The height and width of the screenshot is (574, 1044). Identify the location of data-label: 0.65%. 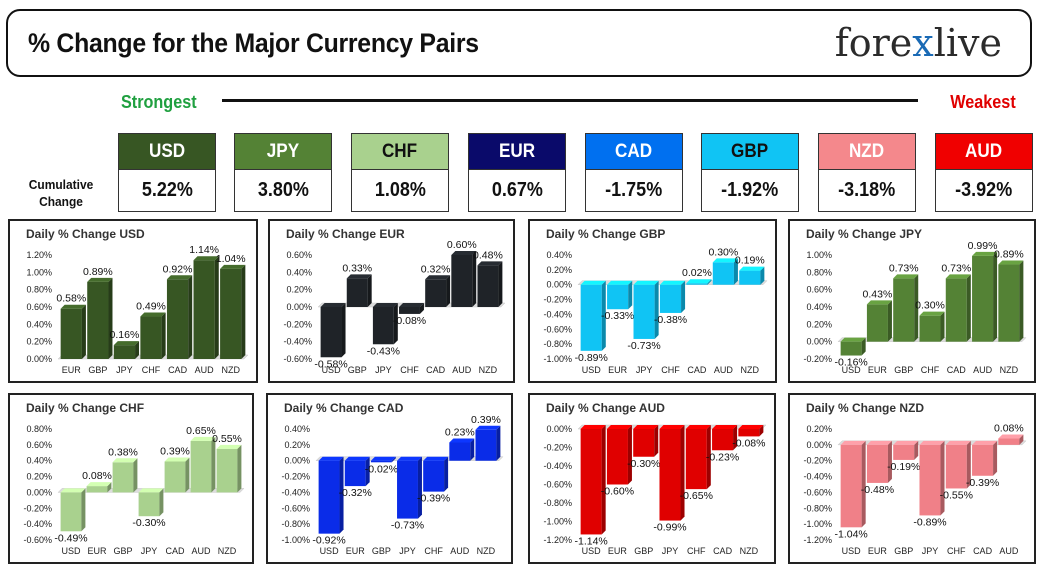
(201, 431).